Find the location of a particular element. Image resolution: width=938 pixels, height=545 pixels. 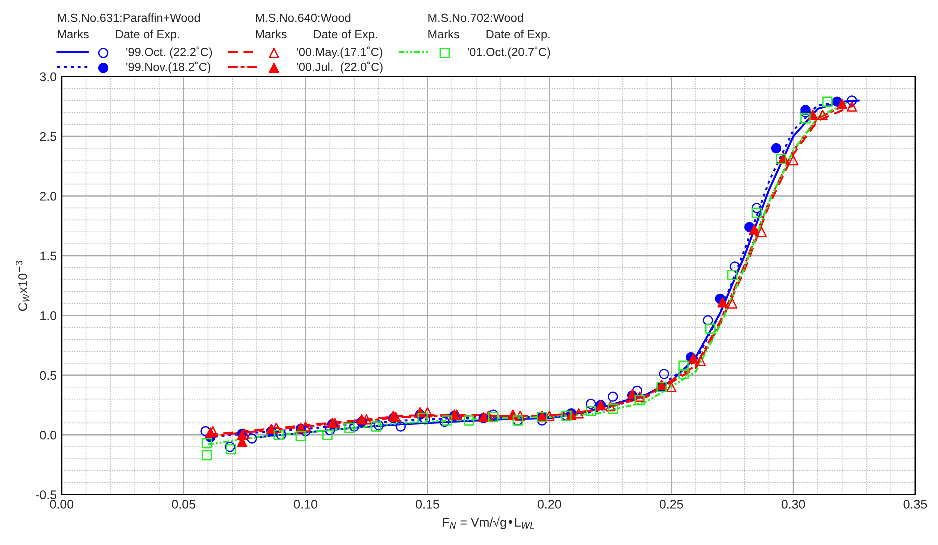

y-tick-label: 1.0 is located at coordinates (48, 316).